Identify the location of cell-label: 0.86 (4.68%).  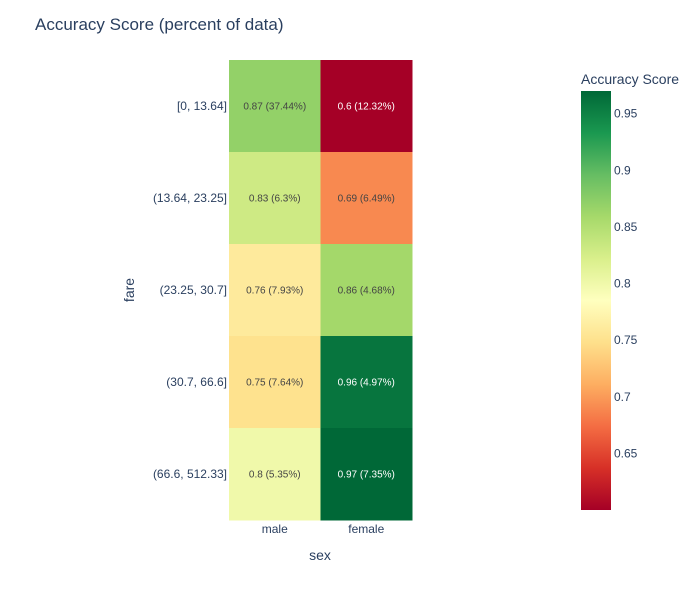
(366, 291).